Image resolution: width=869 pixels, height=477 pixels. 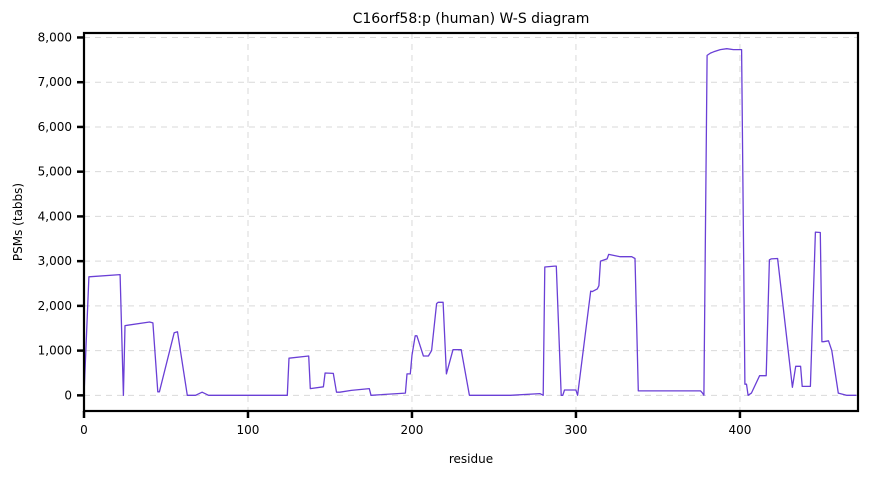 What do you see at coordinates (55, 127) in the screenshot?
I see `y-tick-label: 6,000` at bounding box center [55, 127].